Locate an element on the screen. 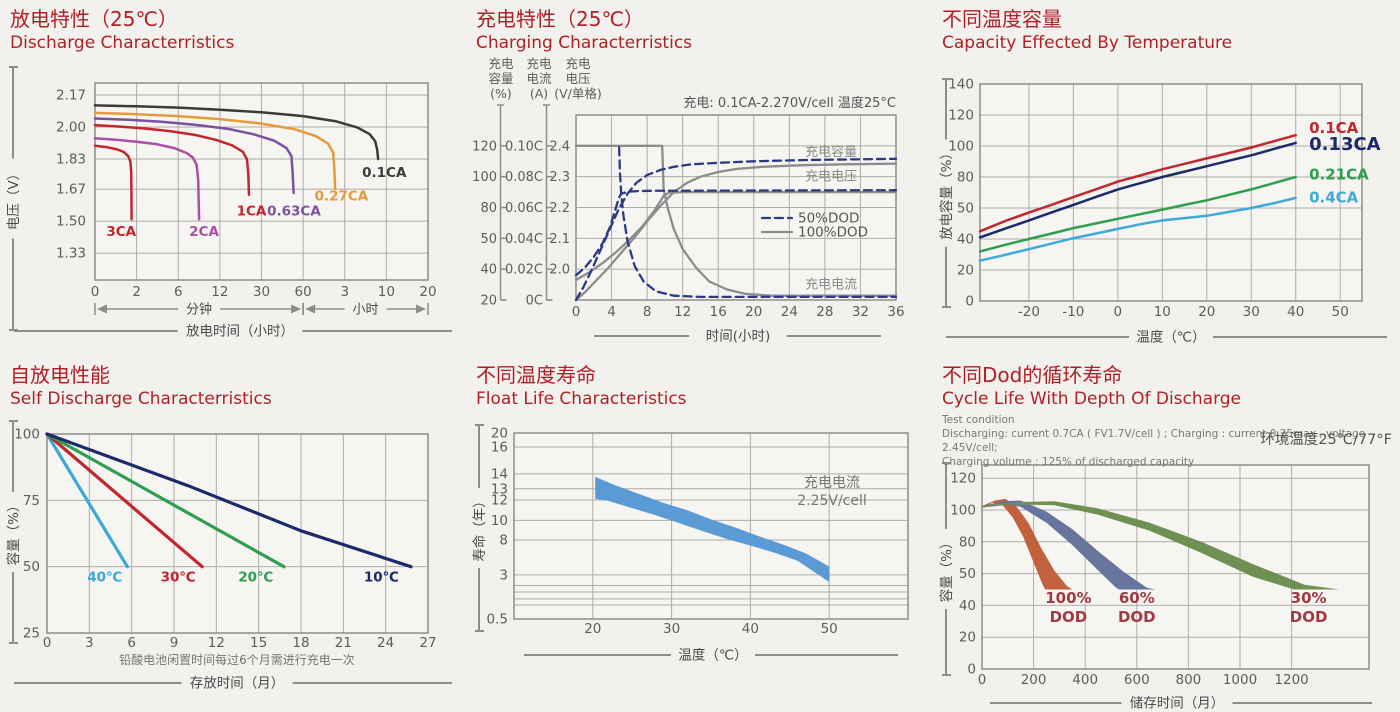  svg-text: 28 is located at coordinates (824, 312).